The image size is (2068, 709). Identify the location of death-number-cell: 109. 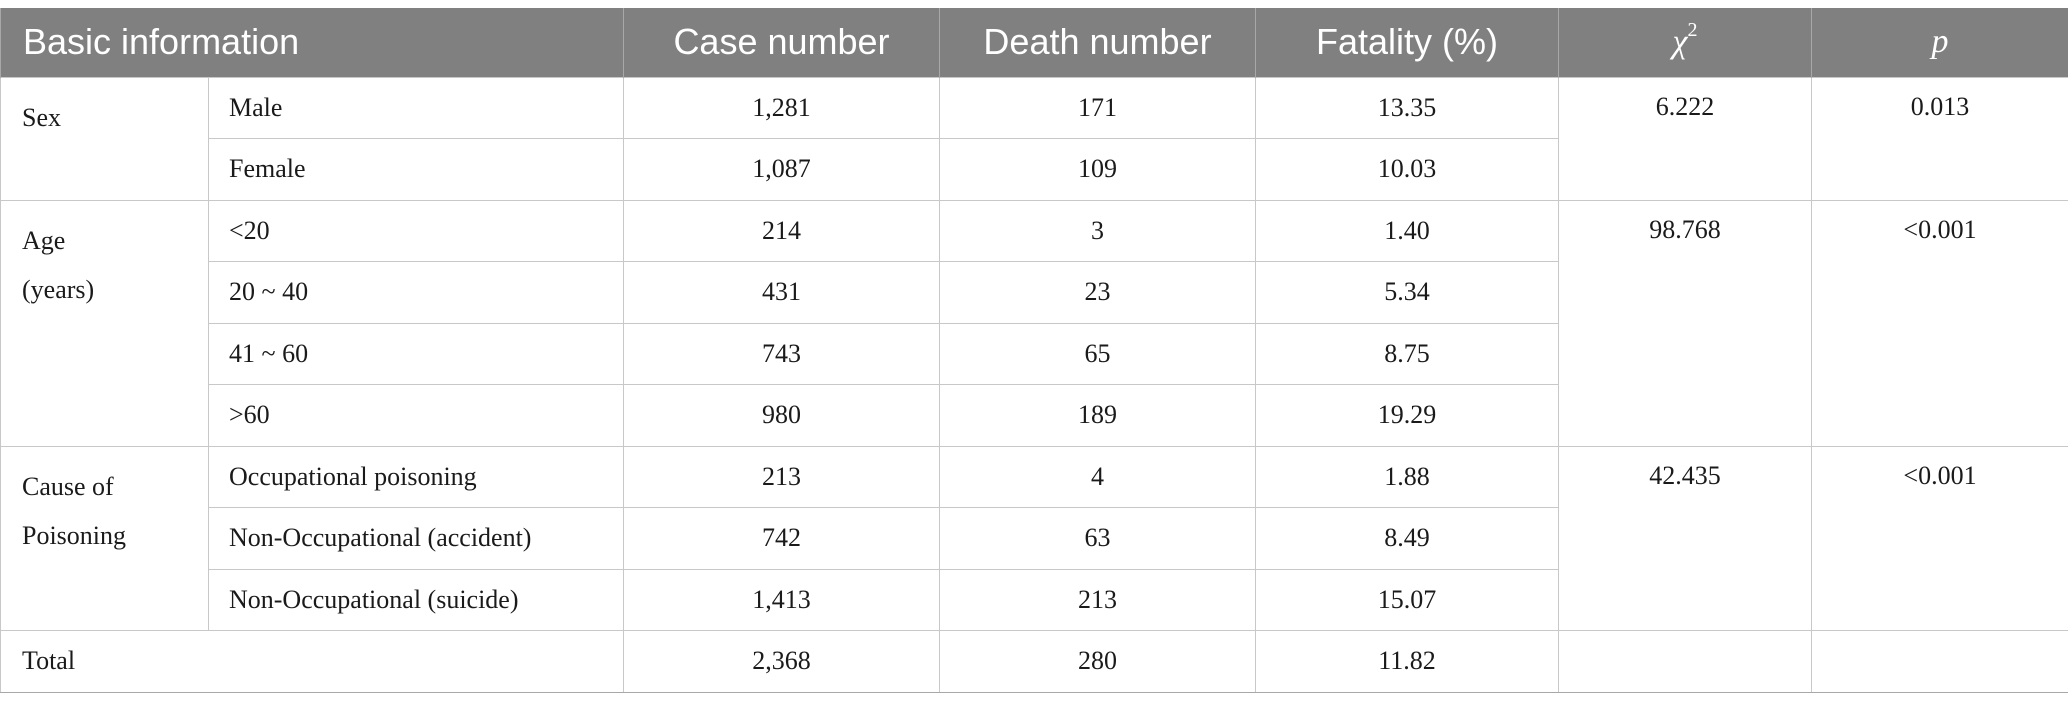
(1097, 169).